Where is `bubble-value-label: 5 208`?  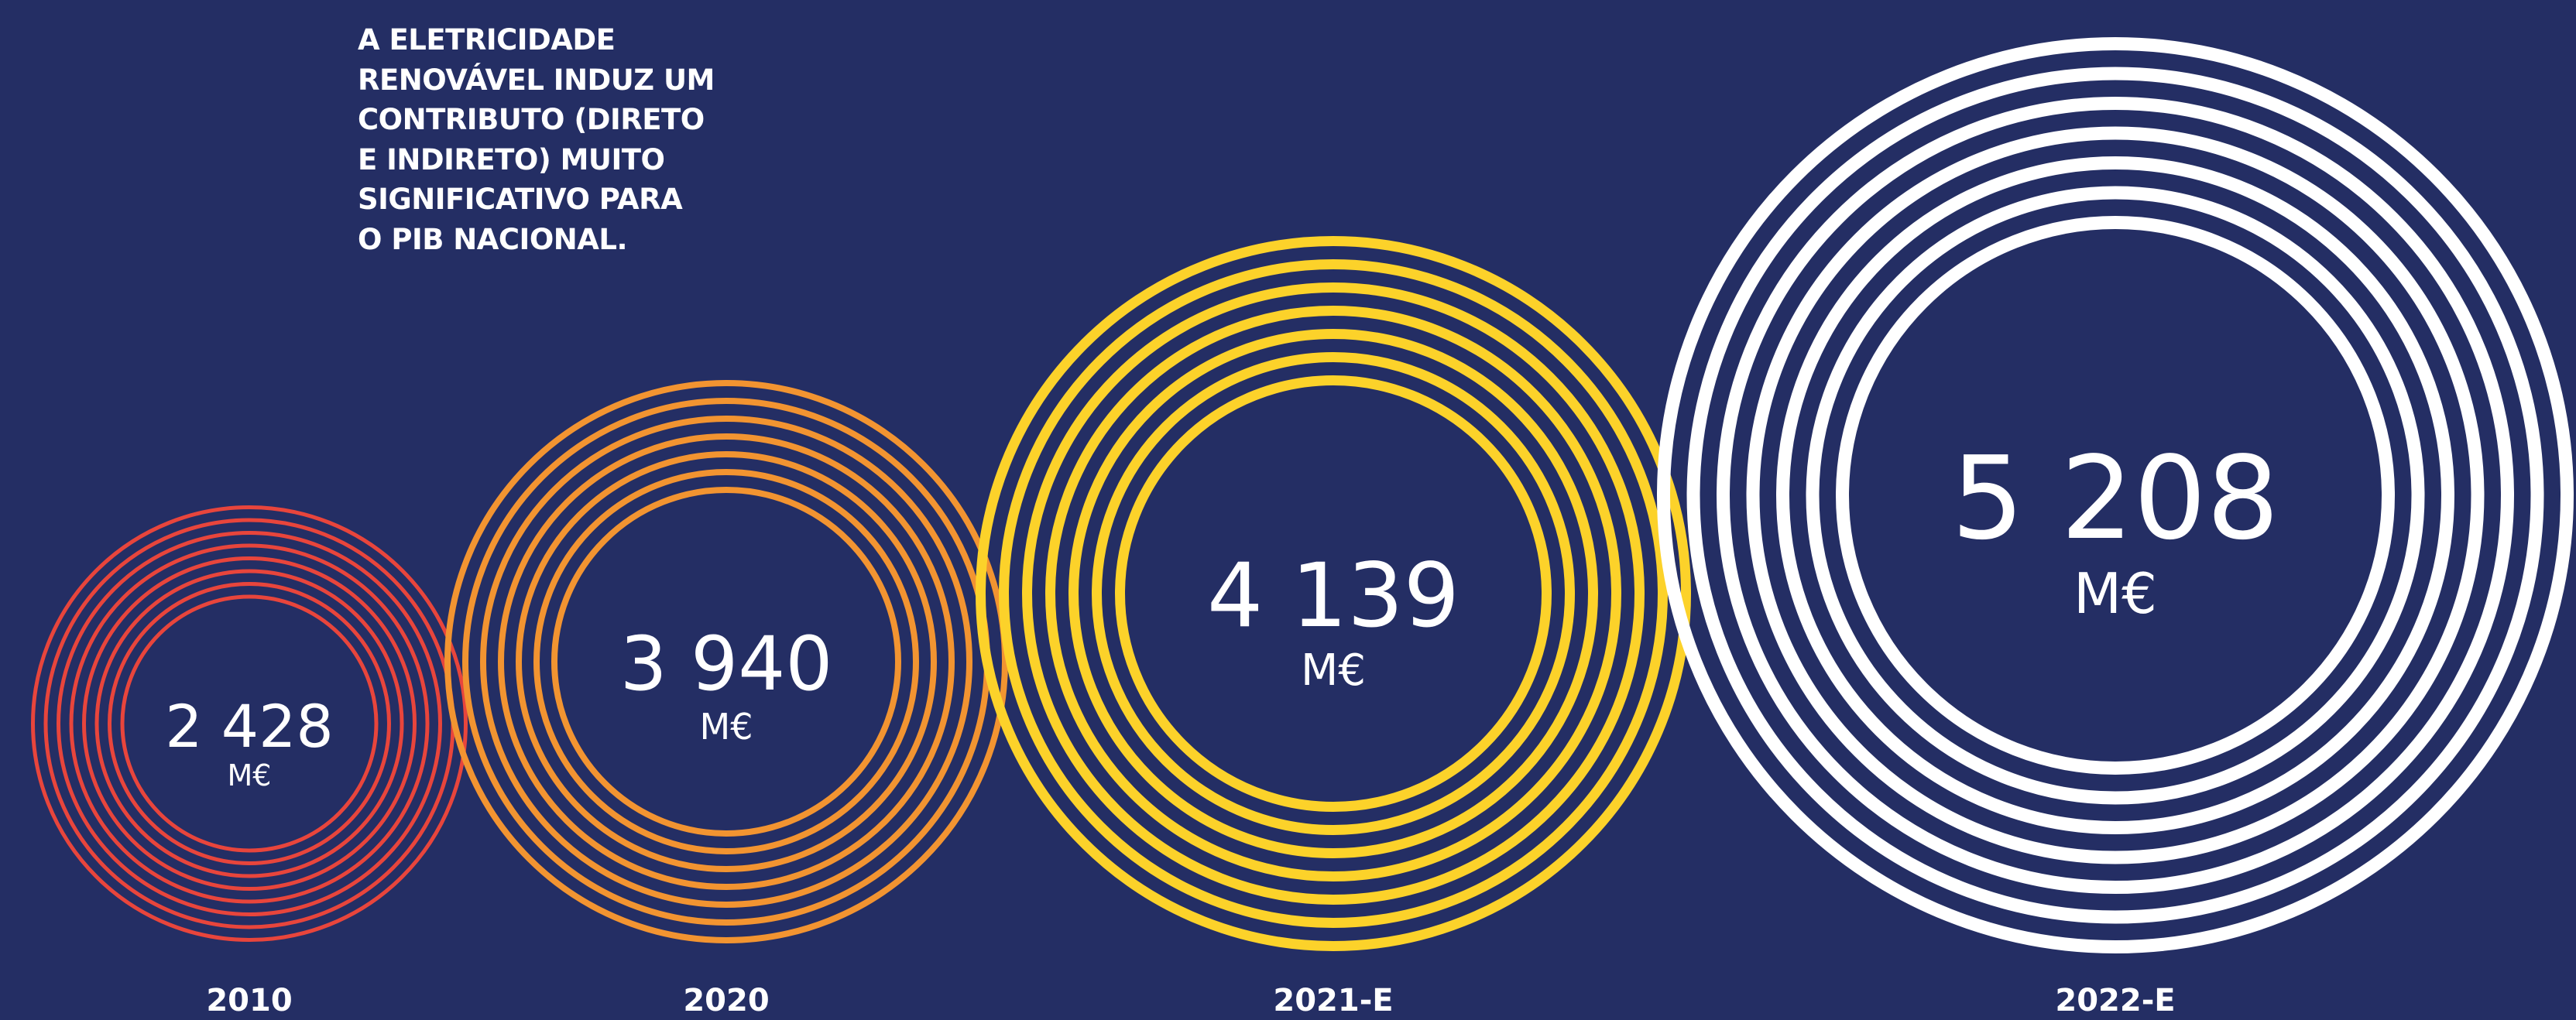
bubble-value-label: 5 208 is located at coordinates (2115, 498).